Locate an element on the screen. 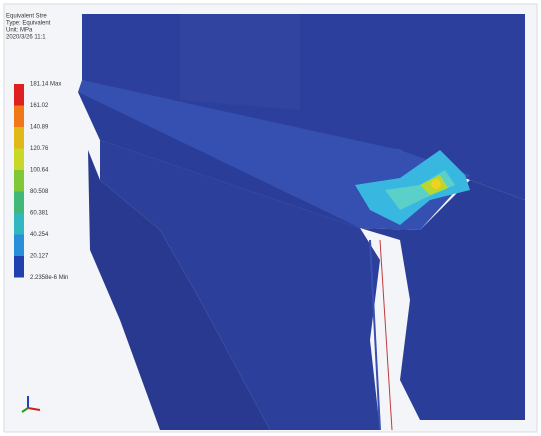  legend-label: 100.64 is located at coordinates (39, 171).